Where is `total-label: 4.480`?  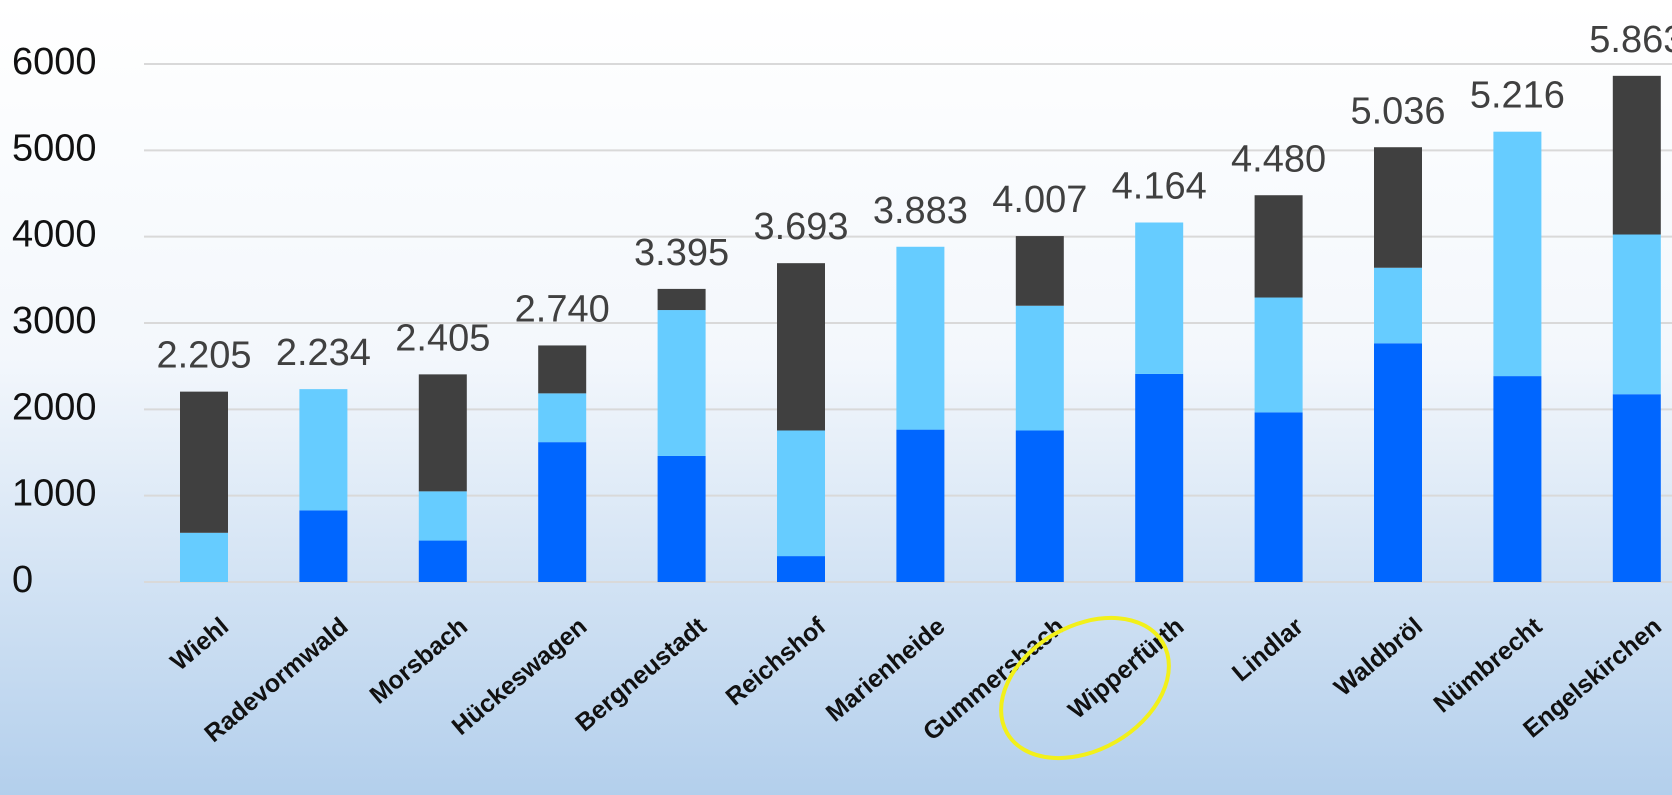
total-label: 4.480 is located at coordinates (1278, 159).